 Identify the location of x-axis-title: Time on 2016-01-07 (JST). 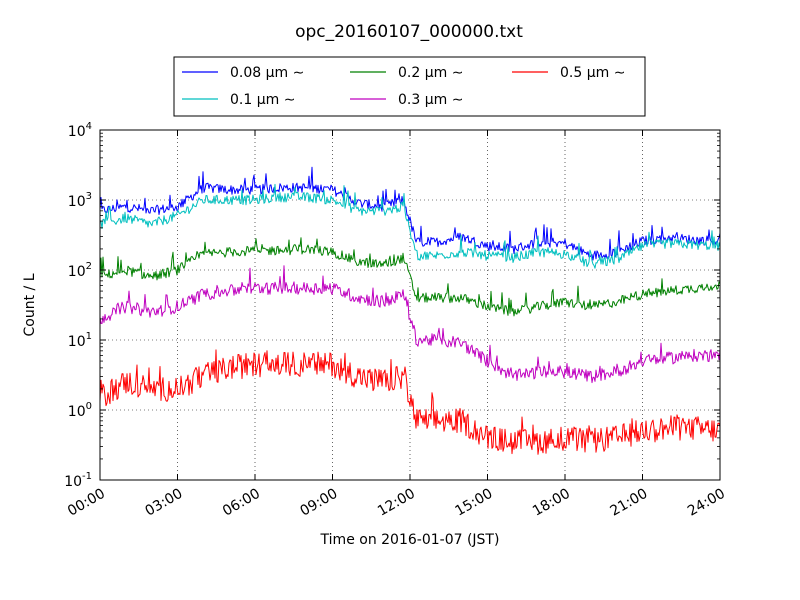
(410, 540).